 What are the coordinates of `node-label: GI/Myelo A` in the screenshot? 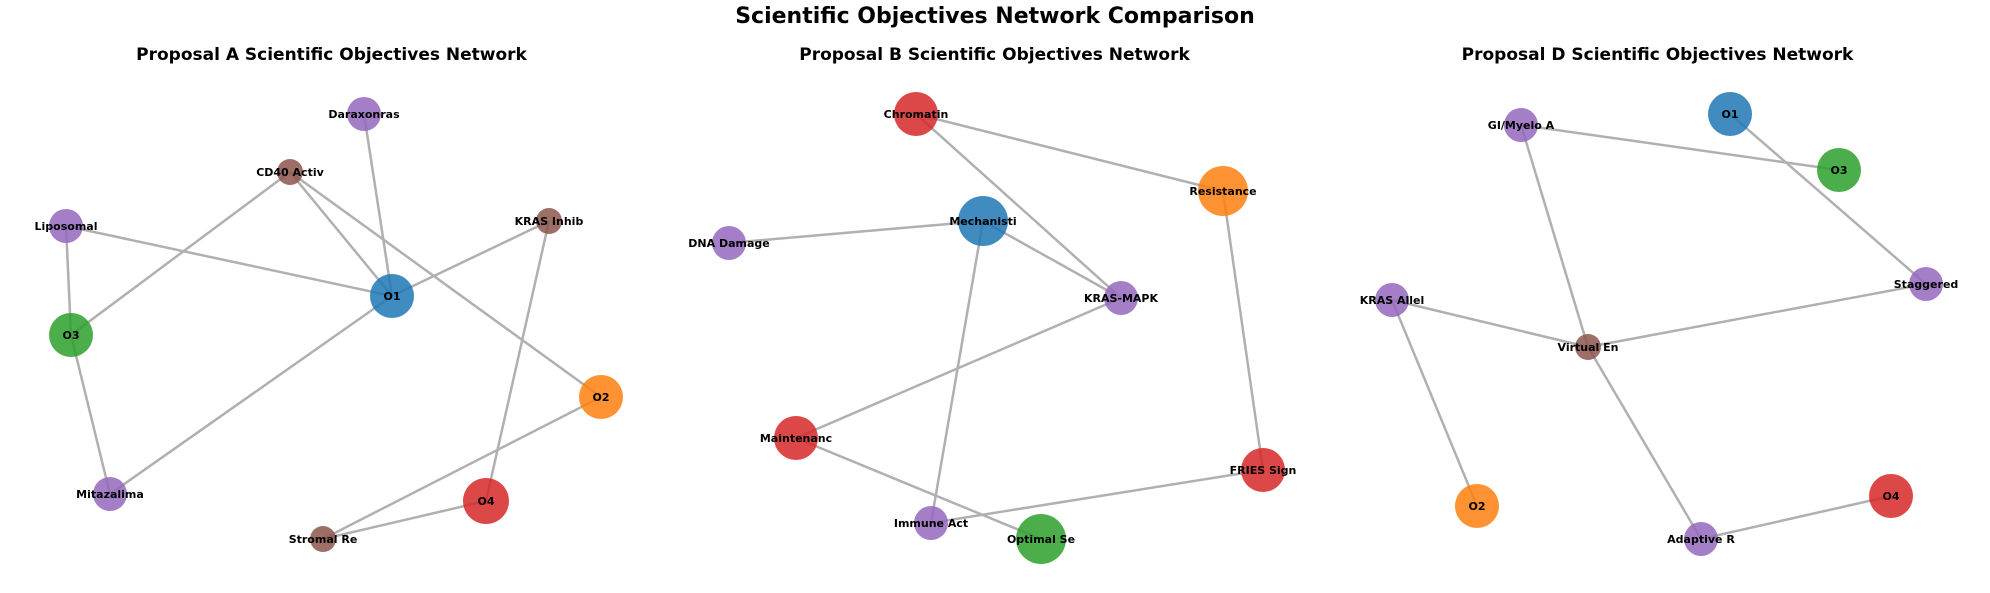 It's located at (1521, 125).